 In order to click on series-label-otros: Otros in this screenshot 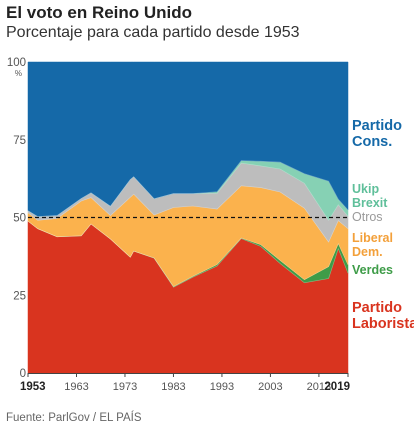, I will do `click(367, 217)`.